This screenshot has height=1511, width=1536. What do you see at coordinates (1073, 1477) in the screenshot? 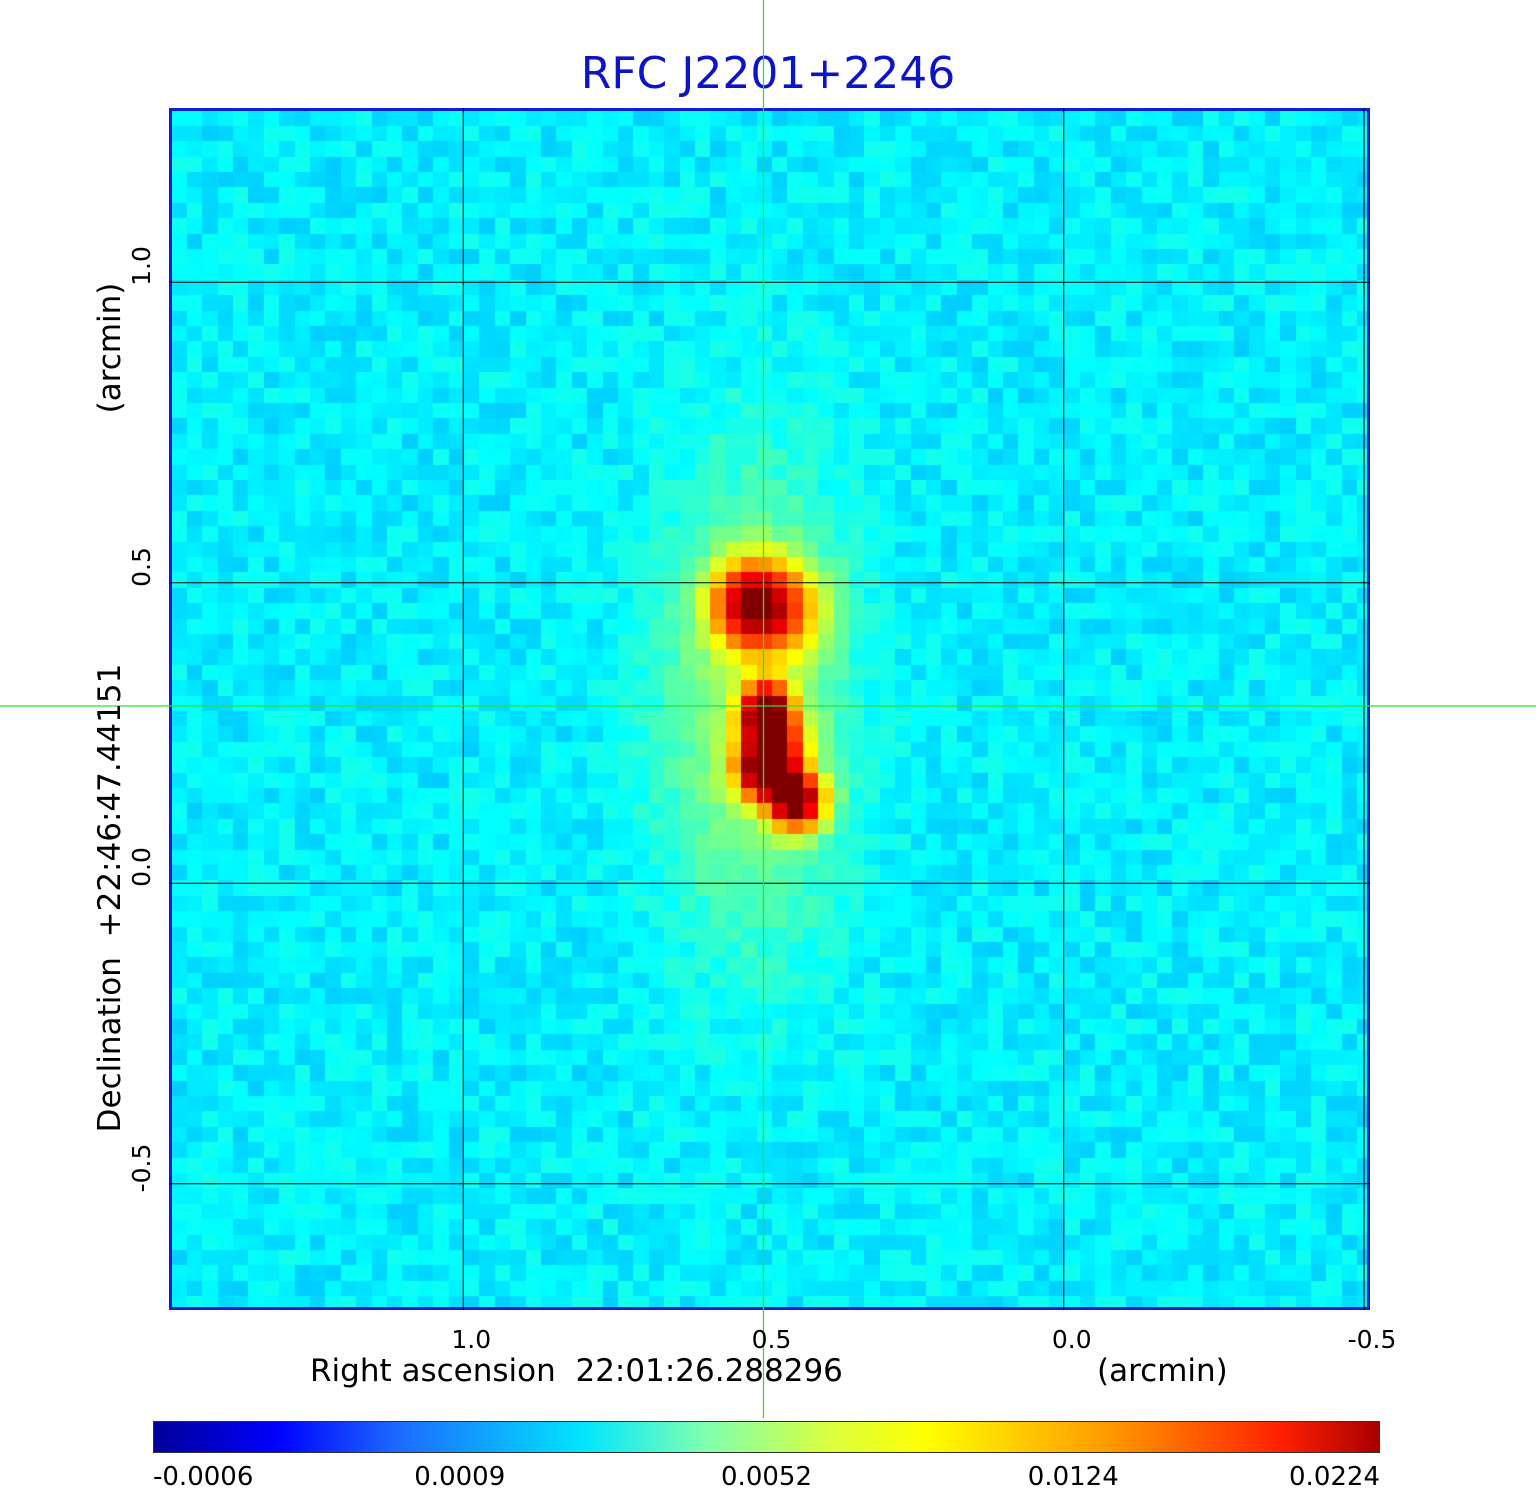
I see `colorbar-tick-label: 0.0124` at bounding box center [1073, 1477].